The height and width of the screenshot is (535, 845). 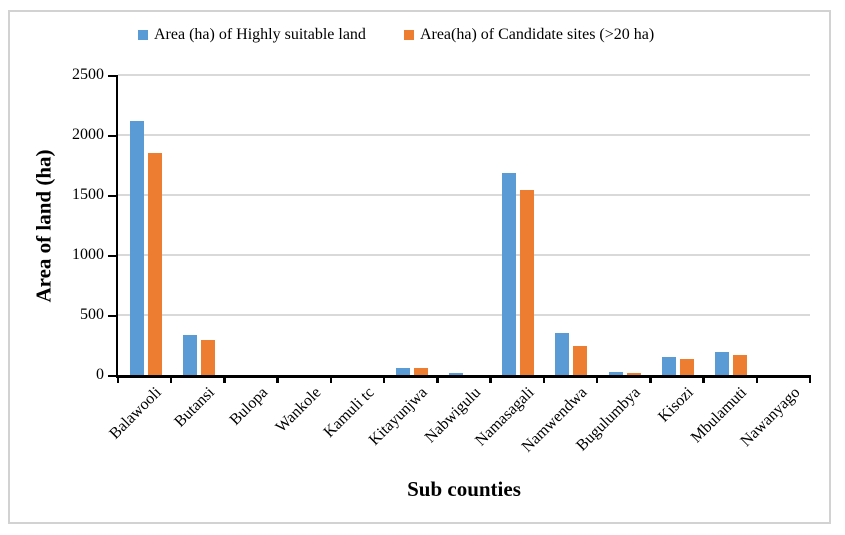 I want to click on legend-swatch-blue-icon, so click(x=143, y=35).